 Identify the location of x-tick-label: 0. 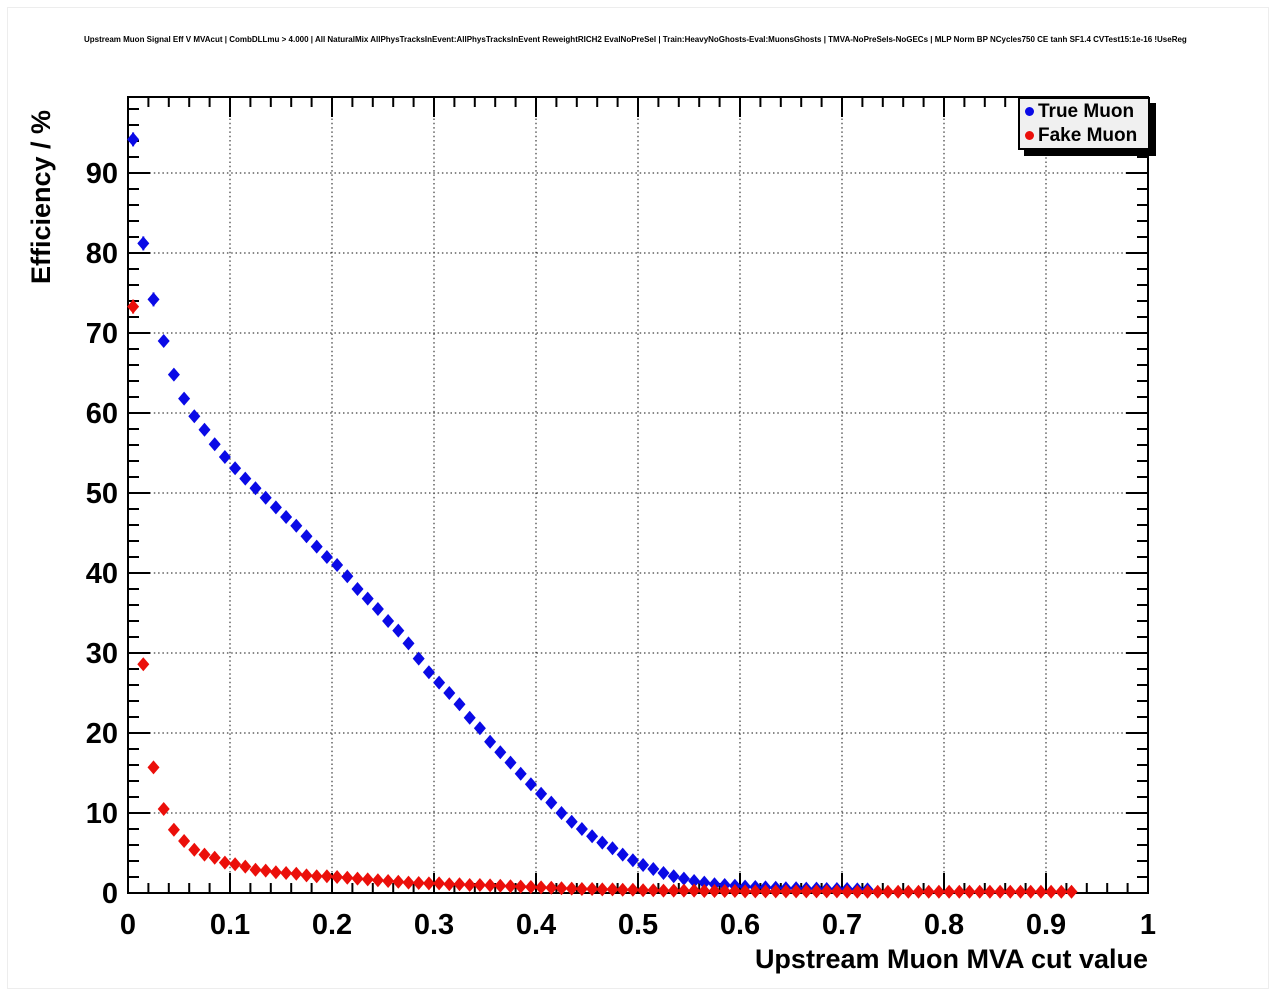
(128, 925).